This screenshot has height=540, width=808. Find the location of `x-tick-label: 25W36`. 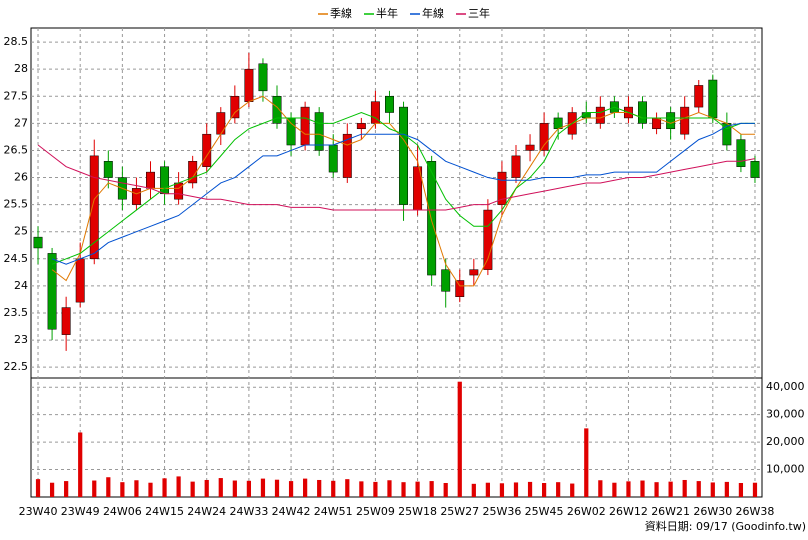

x-tick-label: 25W36 is located at coordinates (501, 511).